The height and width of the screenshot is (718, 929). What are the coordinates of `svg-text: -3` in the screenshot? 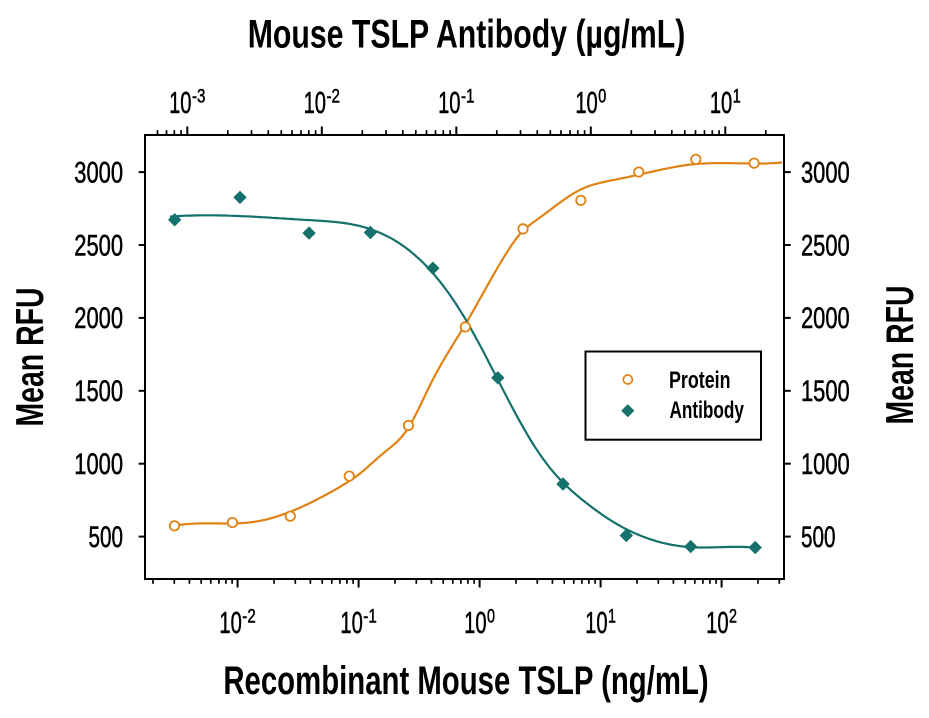 It's located at (199, 97).